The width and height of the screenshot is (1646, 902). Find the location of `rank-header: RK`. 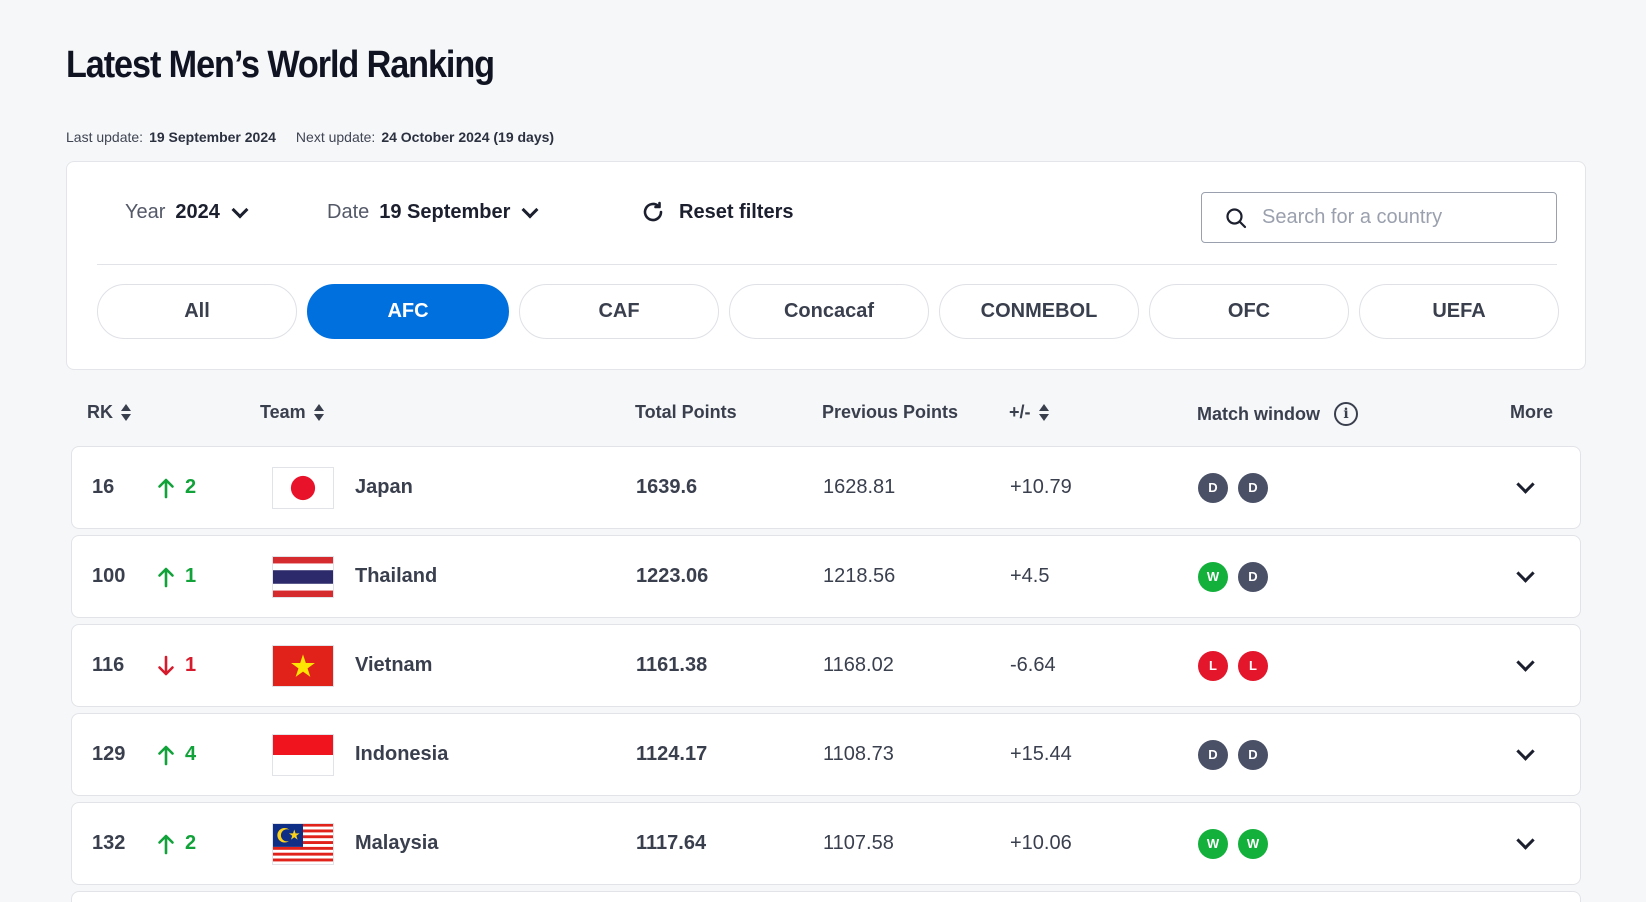

rank-header: RK is located at coordinates (109, 412).